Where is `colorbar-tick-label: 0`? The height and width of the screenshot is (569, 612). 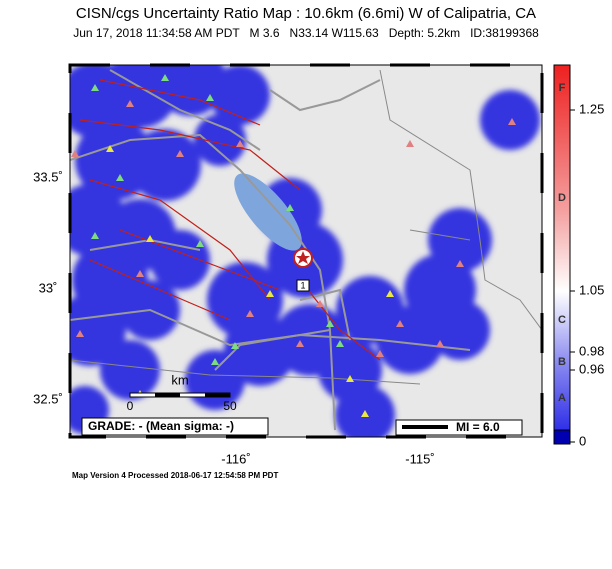
colorbar-tick-label: 0 is located at coordinates (582, 440).